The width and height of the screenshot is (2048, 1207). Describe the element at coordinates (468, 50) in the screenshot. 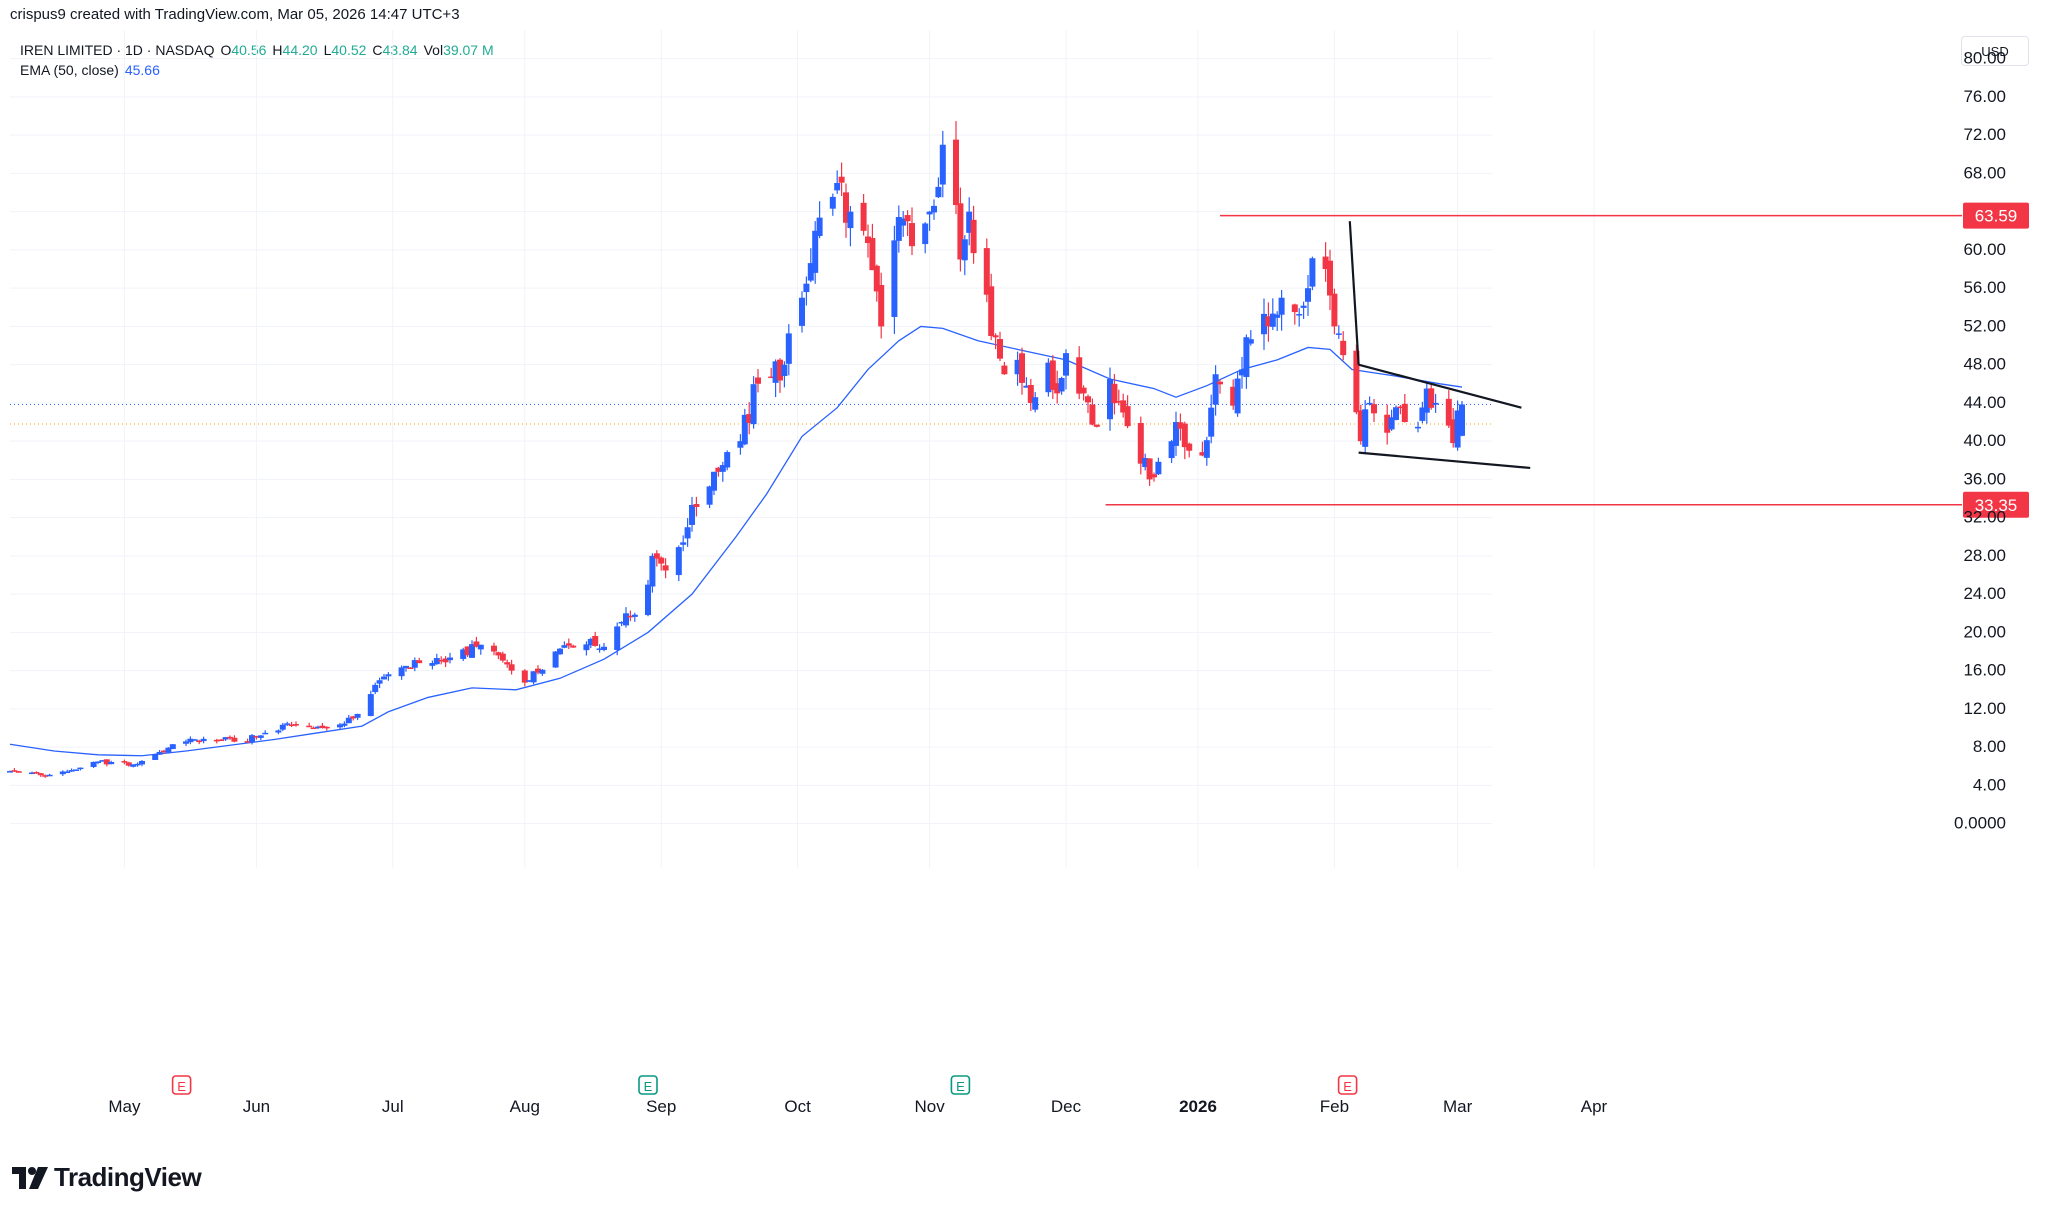

I see `volume-value: 39.07 M` at that location.